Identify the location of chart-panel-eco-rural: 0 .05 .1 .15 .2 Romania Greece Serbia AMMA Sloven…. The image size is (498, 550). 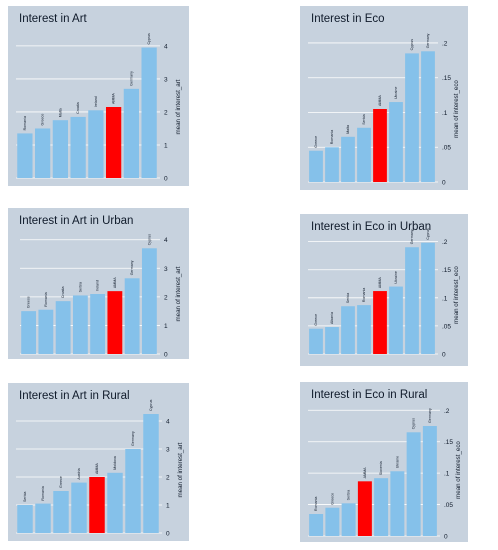
(384, 462).